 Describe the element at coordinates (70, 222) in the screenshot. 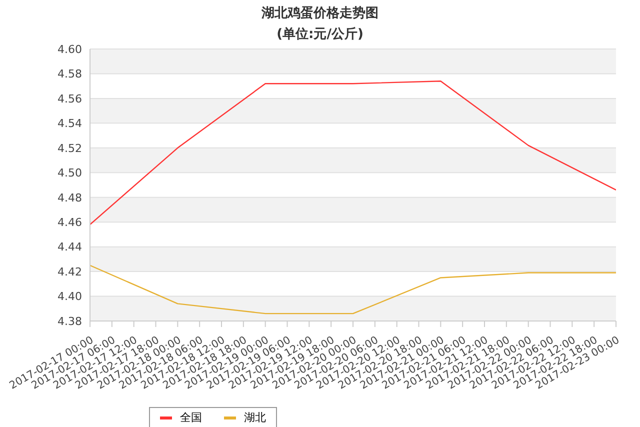

I see `y-tick-label: 4.46` at that location.